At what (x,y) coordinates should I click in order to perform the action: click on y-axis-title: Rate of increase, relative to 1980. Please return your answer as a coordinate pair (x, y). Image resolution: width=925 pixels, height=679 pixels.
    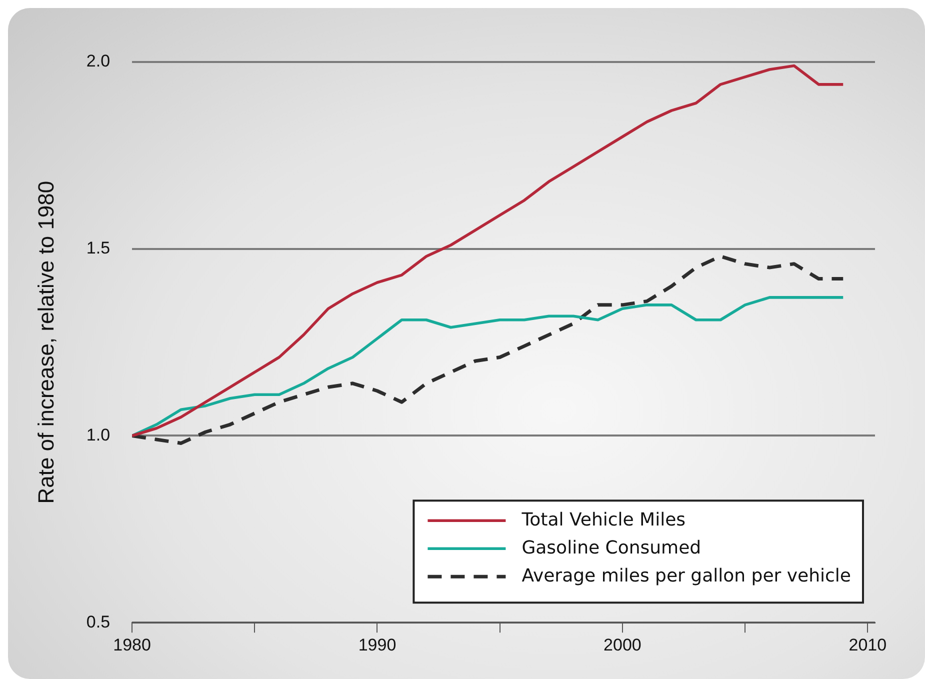
    Looking at the image, I should click on (45, 342).